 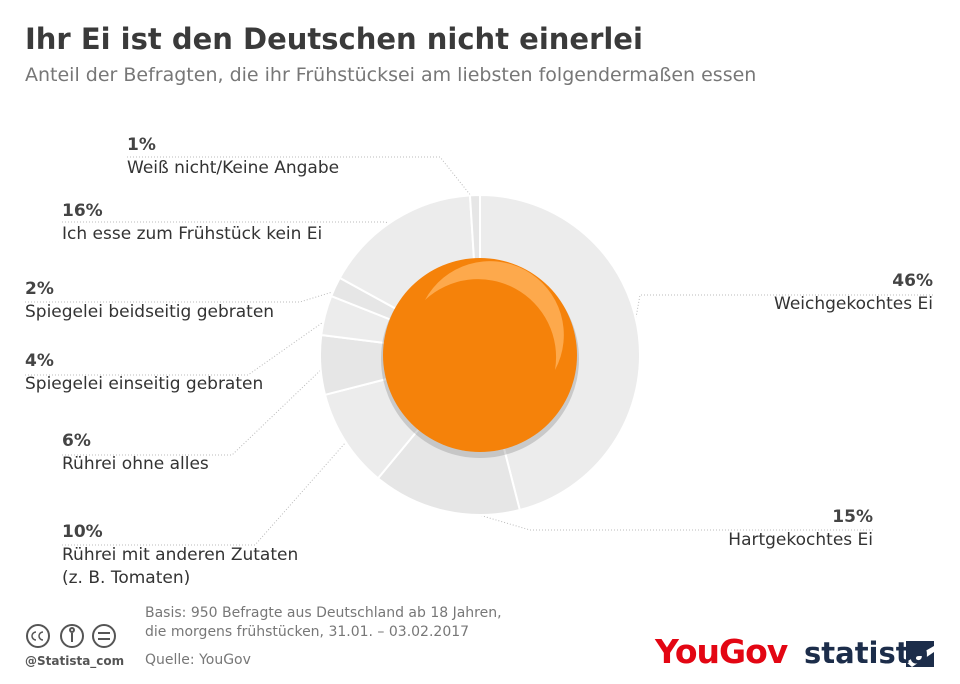 What do you see at coordinates (76, 441) in the screenshot?
I see `value-label: 6%` at bounding box center [76, 441].